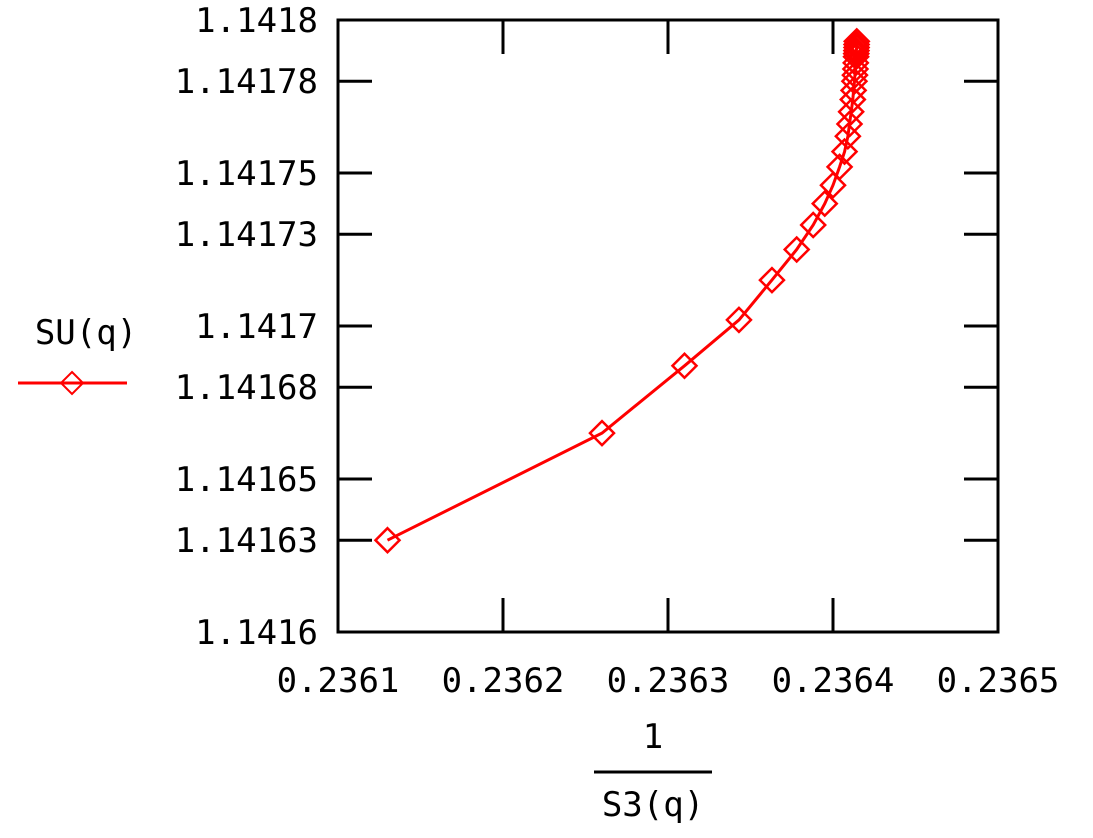 The image size is (1093, 838). I want to click on legend-marker, so click(72, 383).